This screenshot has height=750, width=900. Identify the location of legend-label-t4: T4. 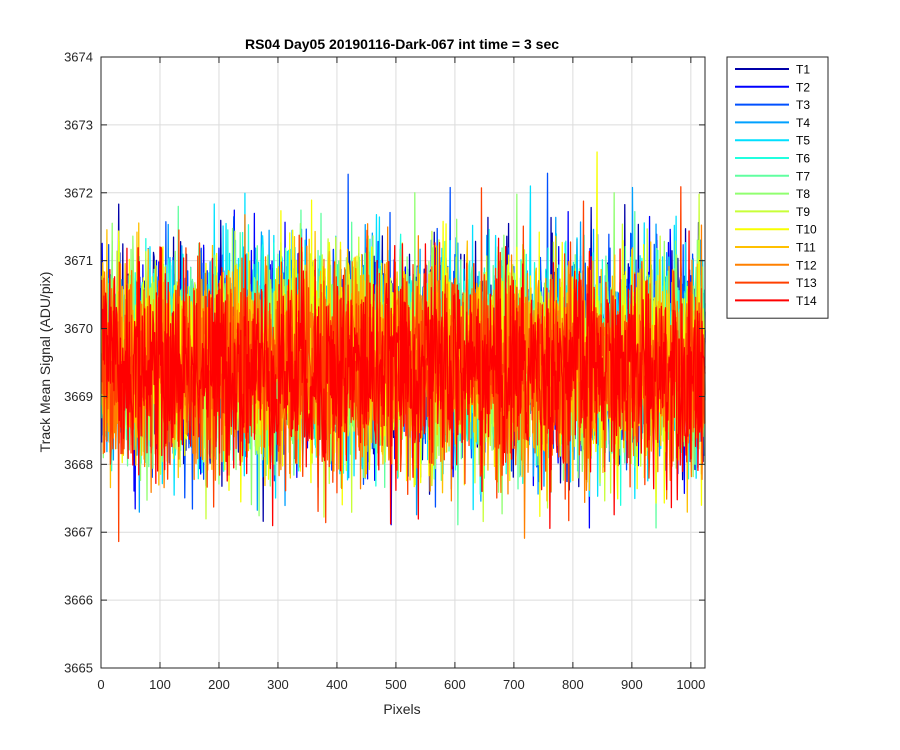
(803, 123).